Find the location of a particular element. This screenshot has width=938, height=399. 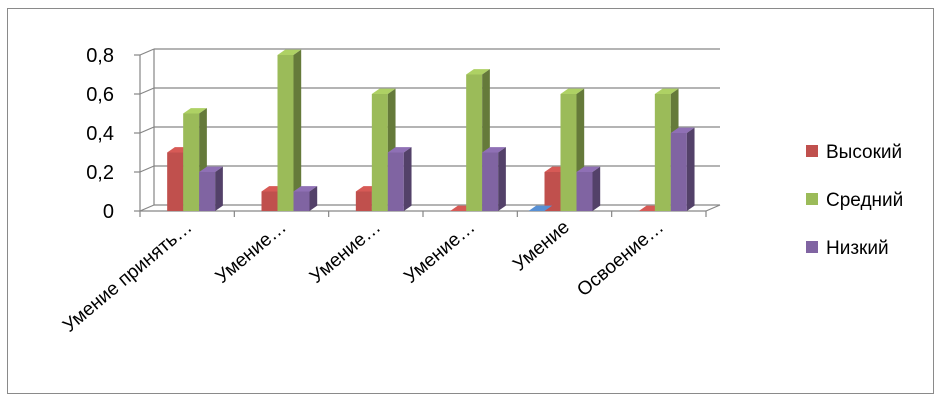

y-tick-label: 0,8 is located at coordinates (100, 56).